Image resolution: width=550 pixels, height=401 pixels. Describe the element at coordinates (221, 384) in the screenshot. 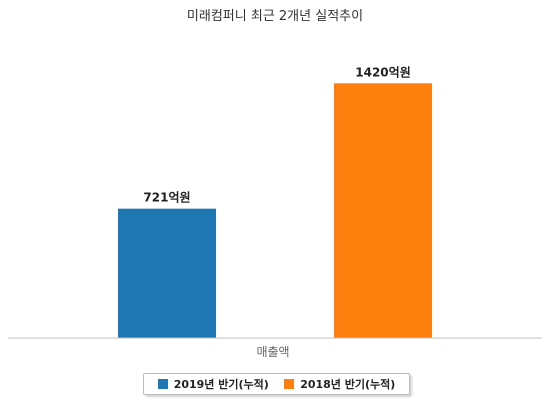

I see `legend-label-2019: 2019년 반기(누적)` at that location.